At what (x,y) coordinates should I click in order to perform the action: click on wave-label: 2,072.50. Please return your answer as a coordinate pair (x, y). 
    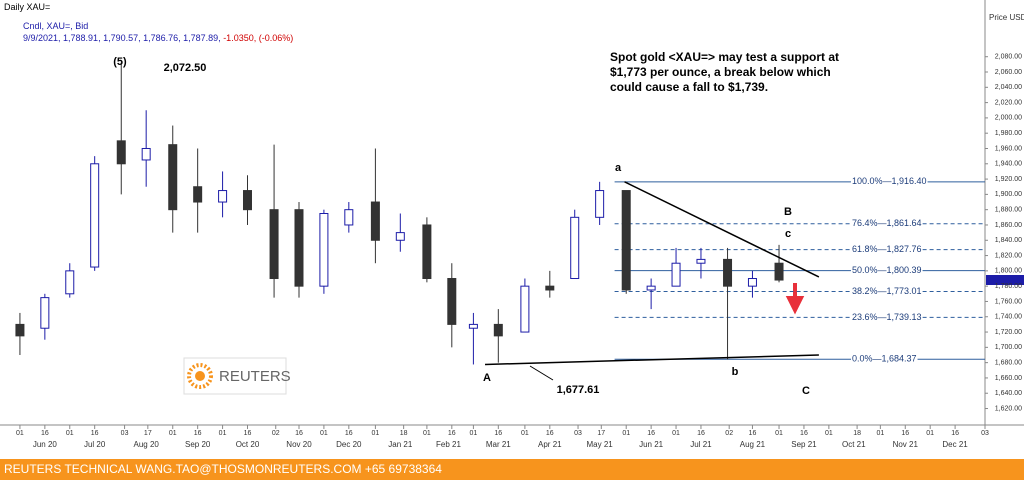
    Looking at the image, I should click on (185, 68).